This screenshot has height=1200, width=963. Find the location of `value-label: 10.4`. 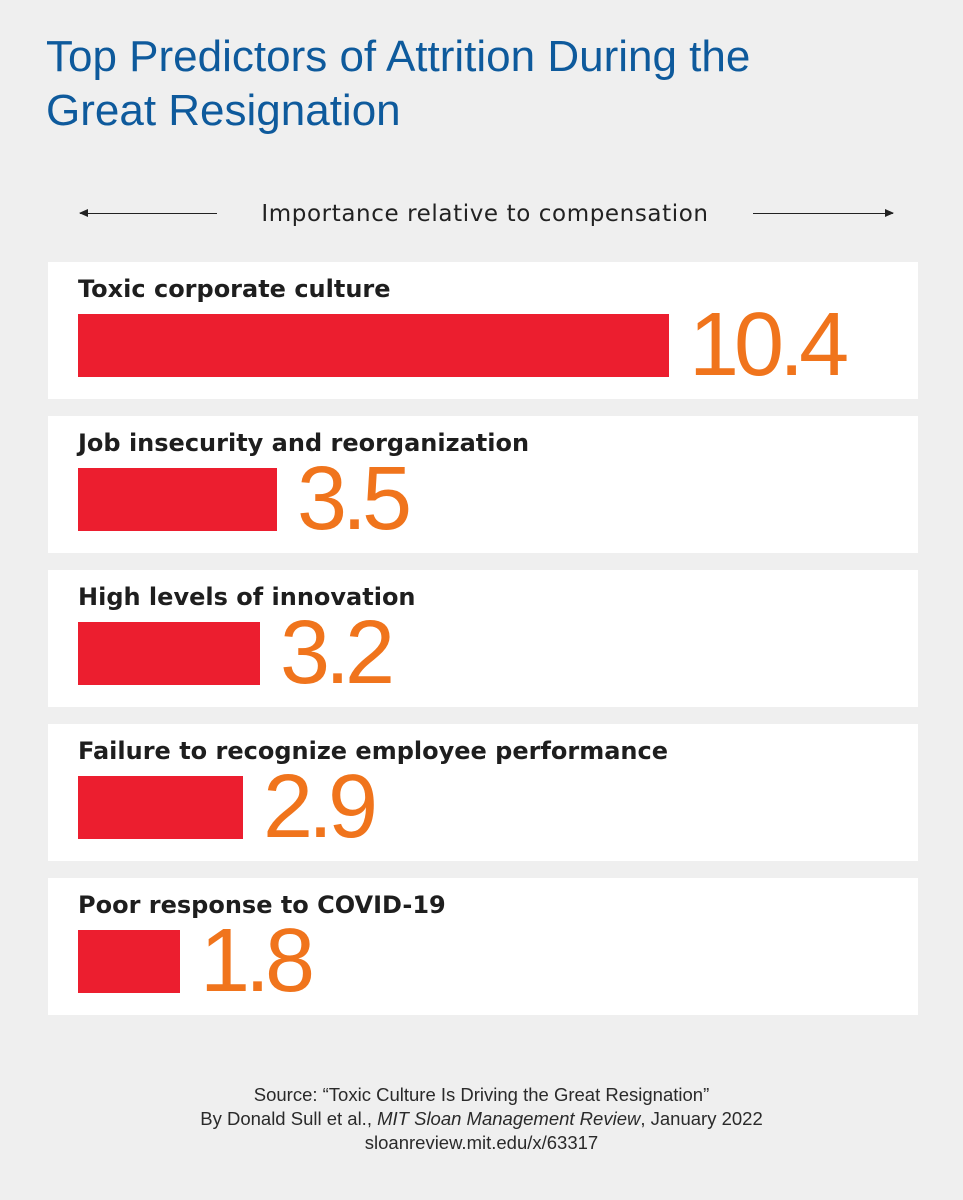

value-label: 10.4 is located at coordinates (769, 345).